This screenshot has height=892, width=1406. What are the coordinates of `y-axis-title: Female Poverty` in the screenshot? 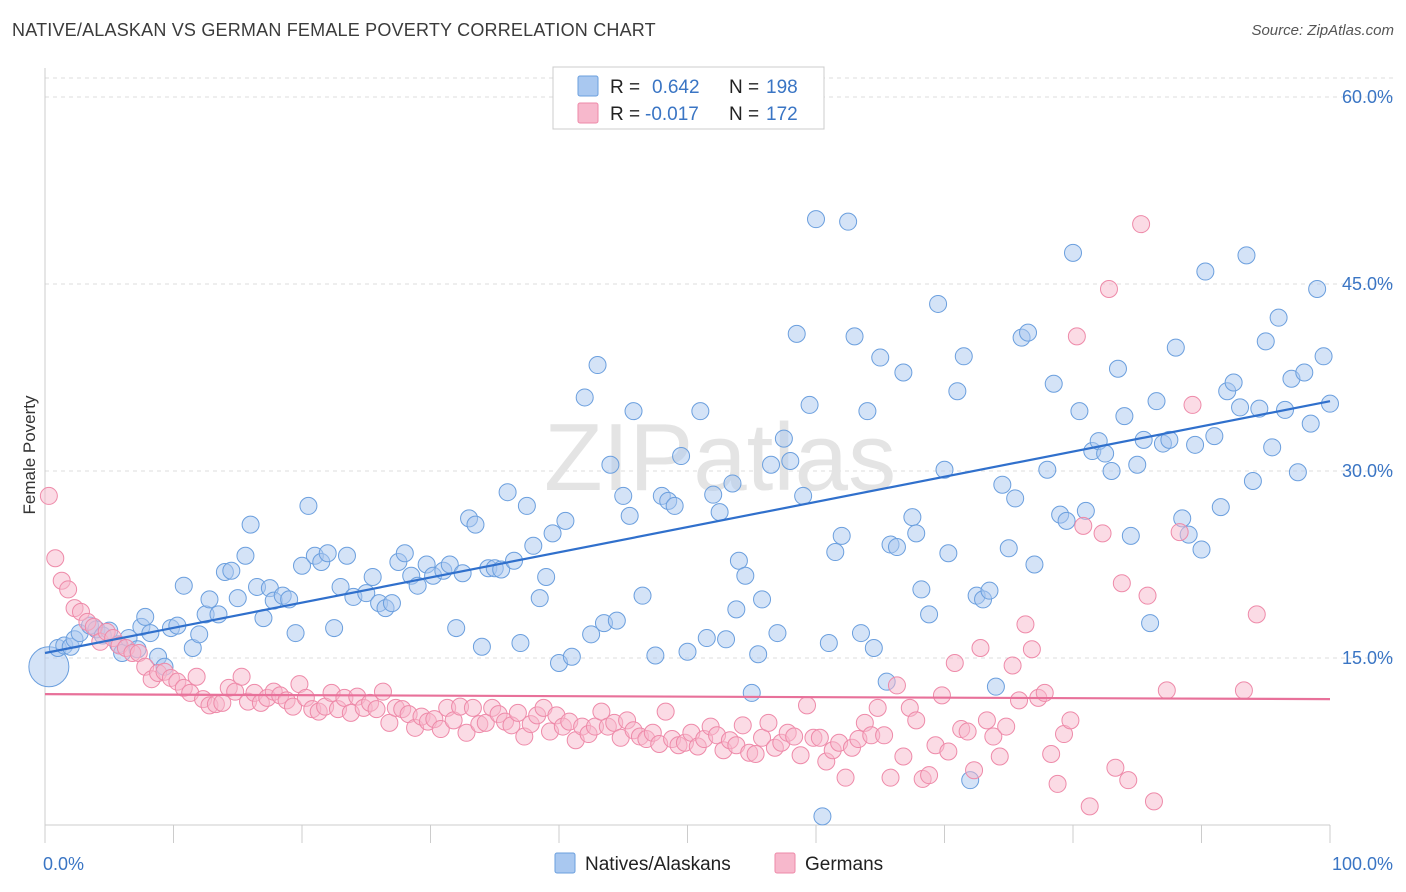 It's located at (29, 455).